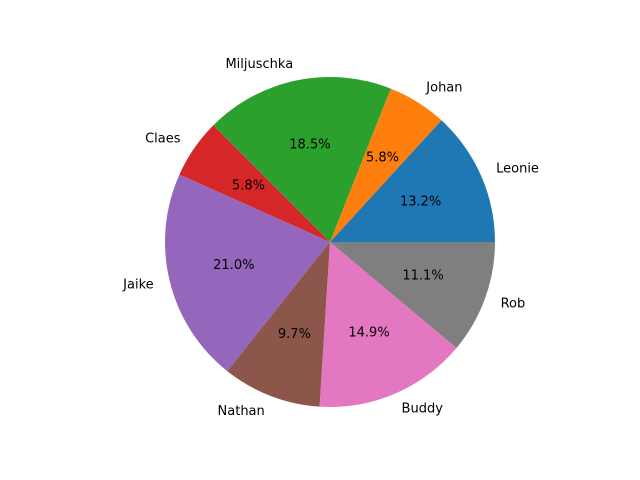 The height and width of the screenshot is (480, 640). What do you see at coordinates (513, 304) in the screenshot?
I see `slice-label-rob: Rob` at bounding box center [513, 304].